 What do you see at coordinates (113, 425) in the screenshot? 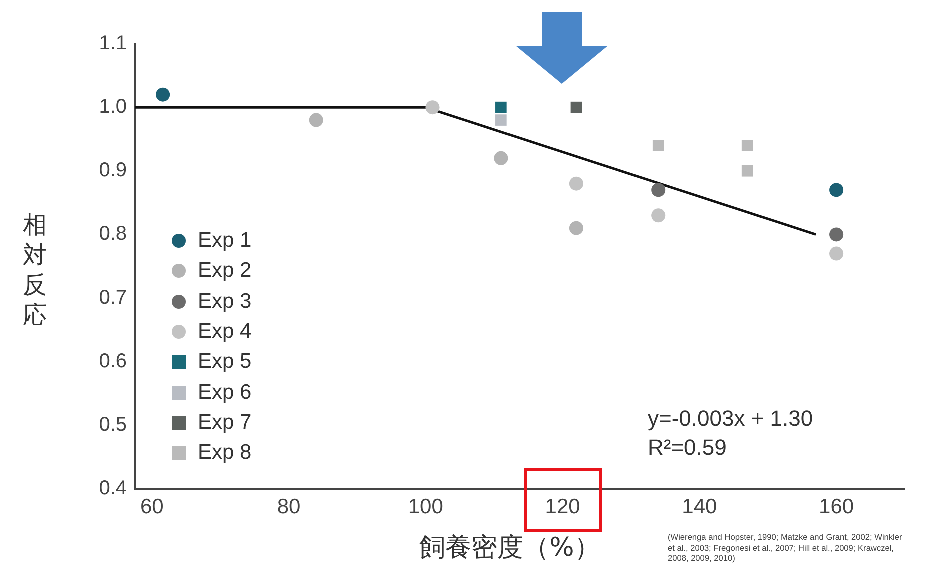
I see `y-tick-label: 0.5` at bounding box center [113, 425].